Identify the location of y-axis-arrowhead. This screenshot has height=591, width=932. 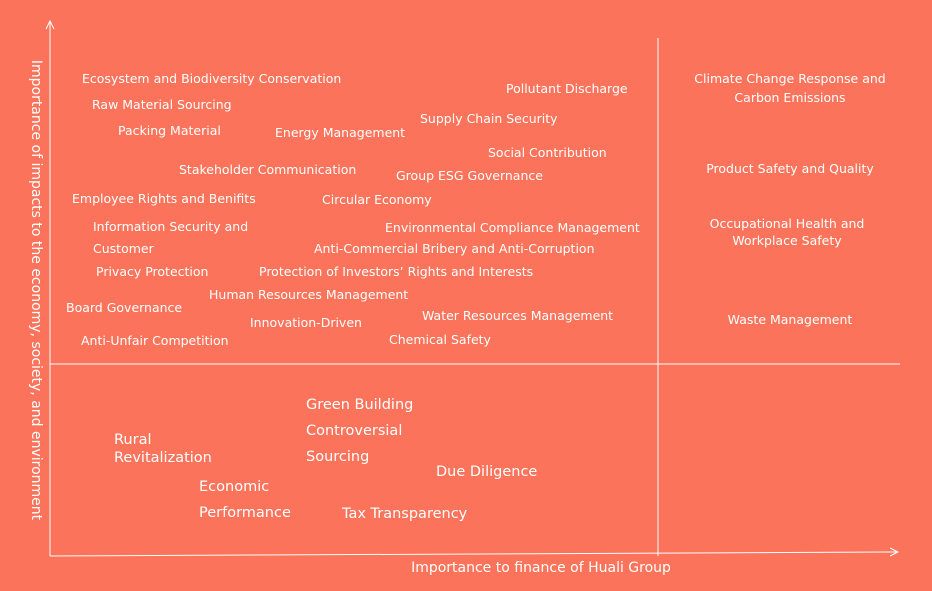
(50, 24).